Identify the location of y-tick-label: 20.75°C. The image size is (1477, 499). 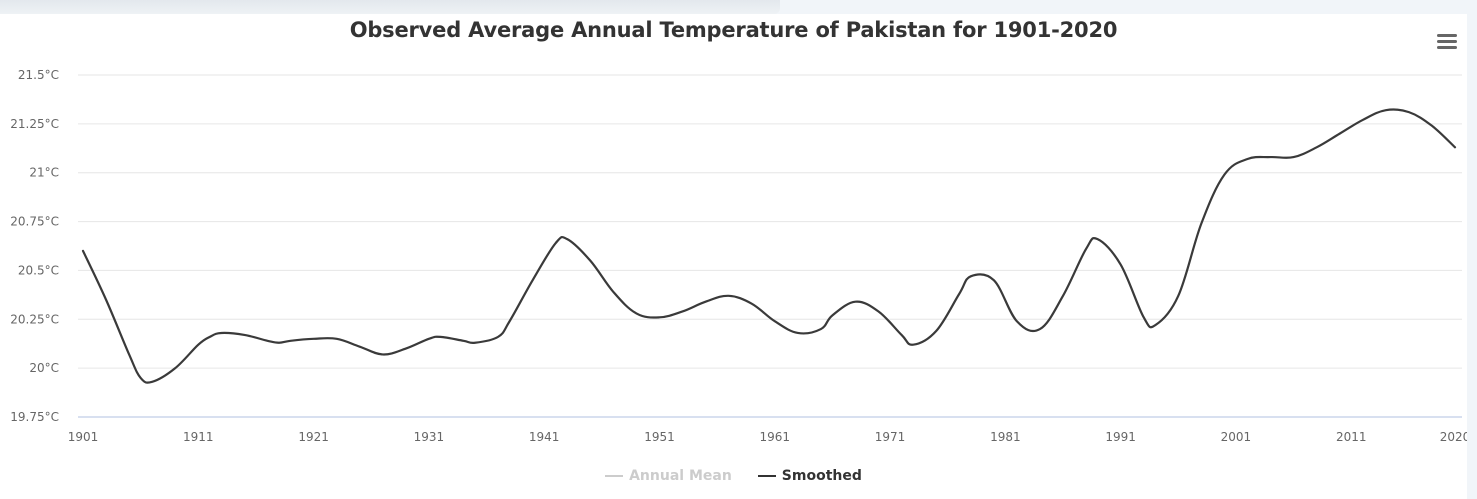
(34, 222).